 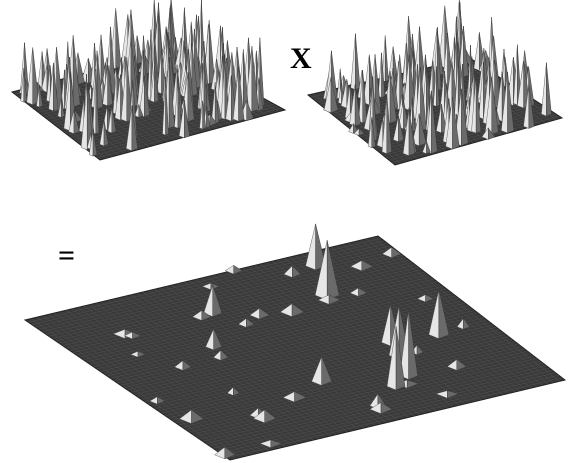 What do you see at coordinates (66, 255) in the screenshot?
I see `equals-sign: =` at bounding box center [66, 255].